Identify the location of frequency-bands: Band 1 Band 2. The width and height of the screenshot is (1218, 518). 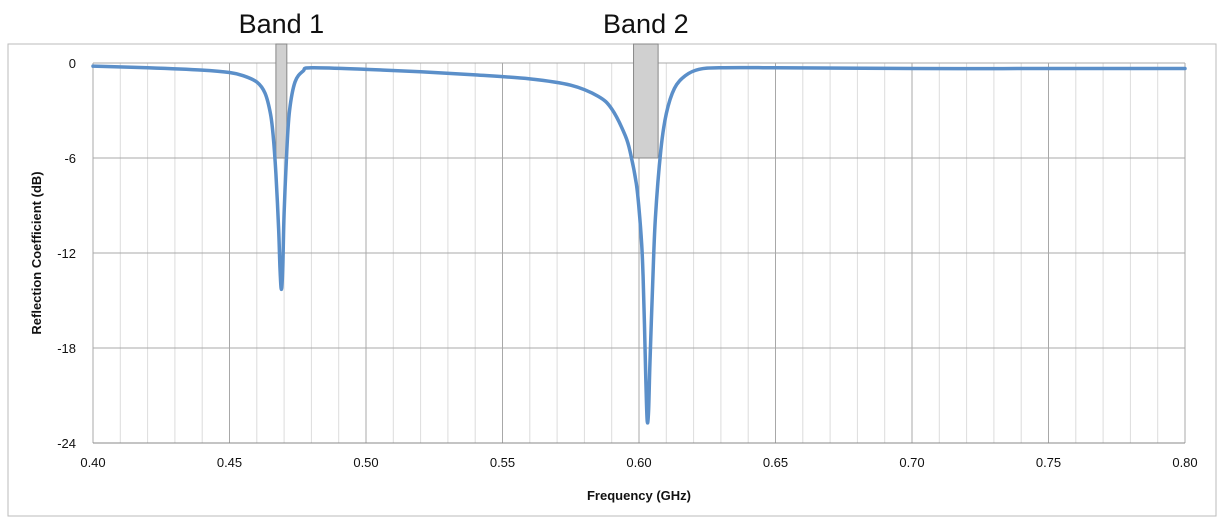
(464, 84).